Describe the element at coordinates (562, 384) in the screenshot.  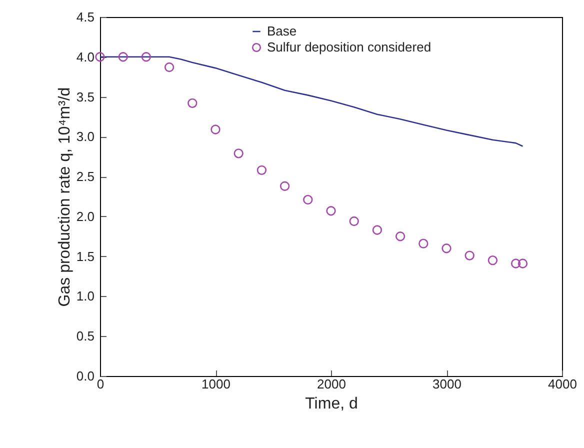
I see `x-tick-label: 4000` at that location.